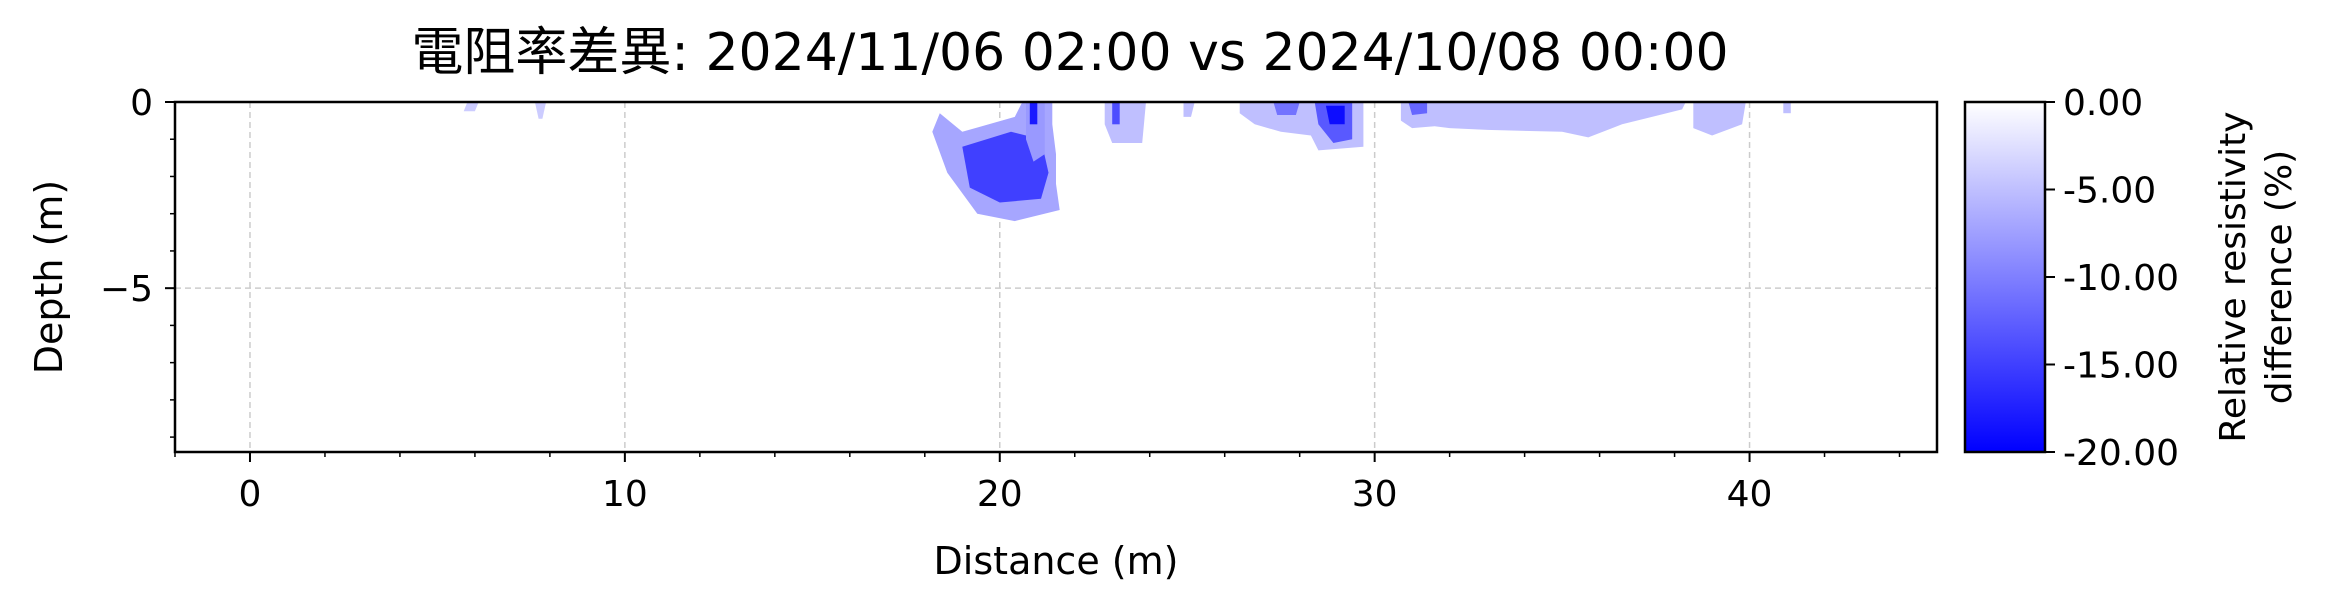  What do you see at coordinates (1127, 162) in the screenshot?
I see `resistivity-regions` at bounding box center [1127, 162].